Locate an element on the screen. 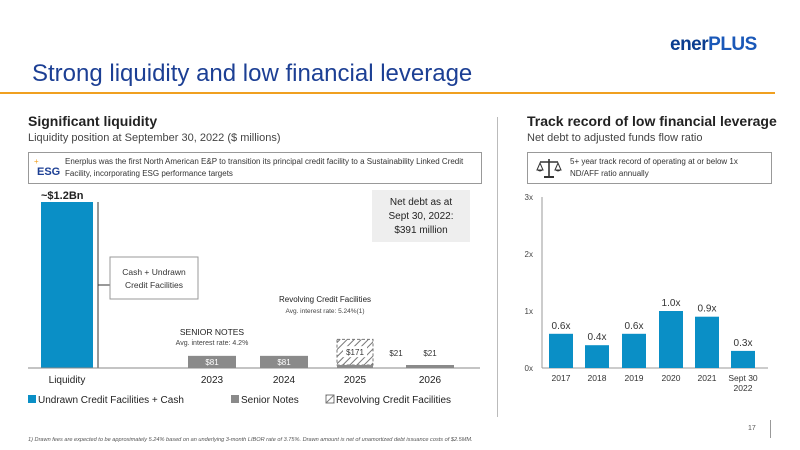 This screenshot has height=450, width=800. leverage-section-subtitle: Net debt to adjusted funds flow ratio is located at coordinates (615, 138).